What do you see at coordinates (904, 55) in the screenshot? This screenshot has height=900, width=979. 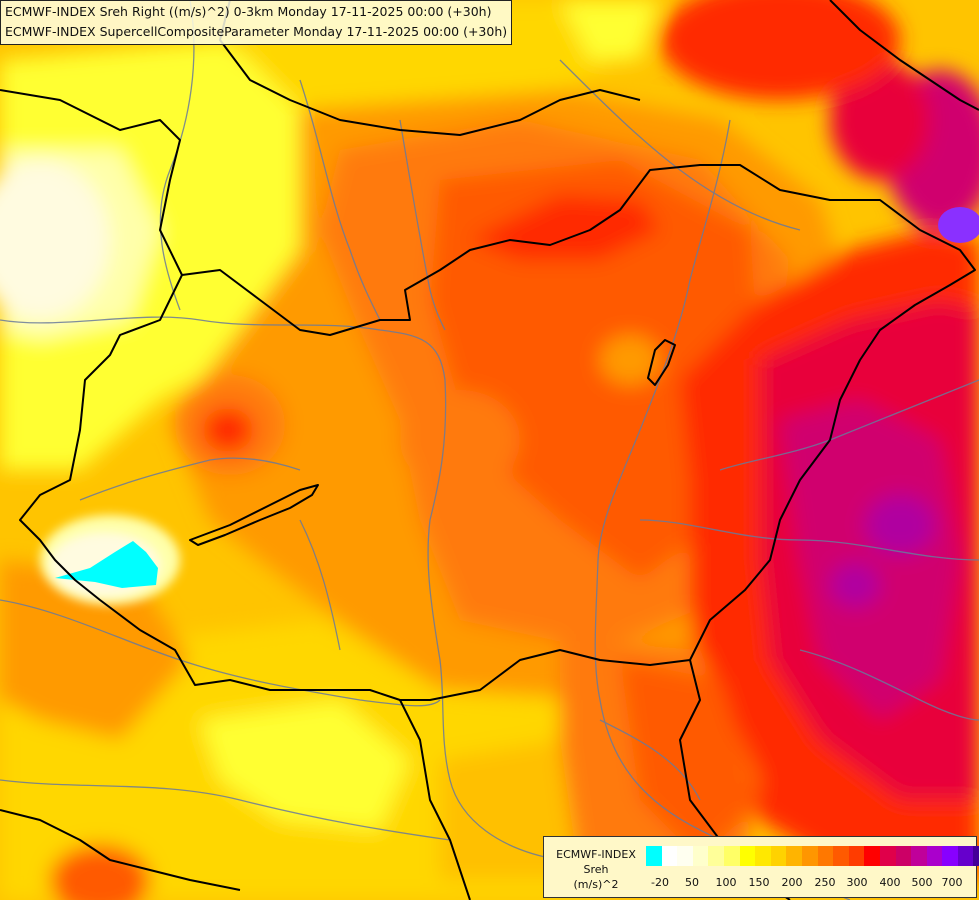 I see `border-east` at bounding box center [904, 55].